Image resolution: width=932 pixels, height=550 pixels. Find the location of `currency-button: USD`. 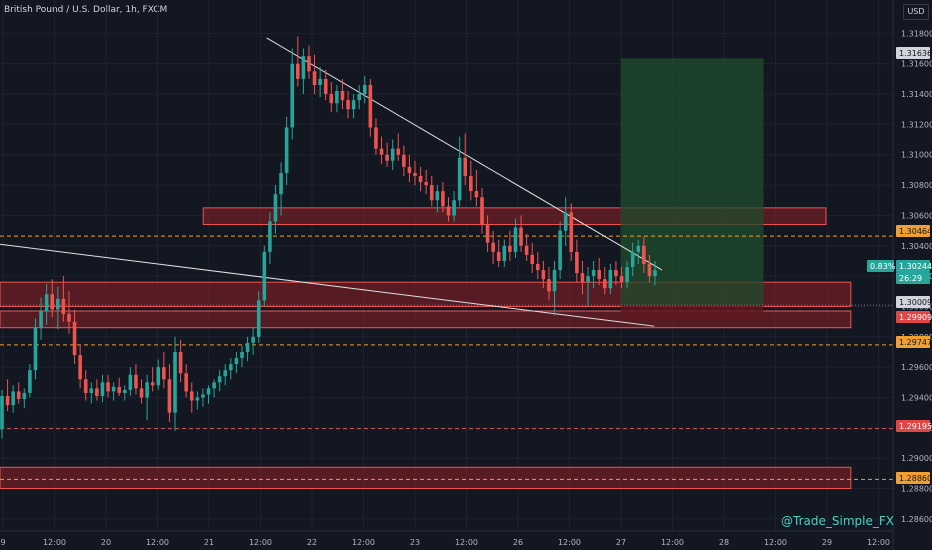

currency-button: USD is located at coordinates (916, 12).